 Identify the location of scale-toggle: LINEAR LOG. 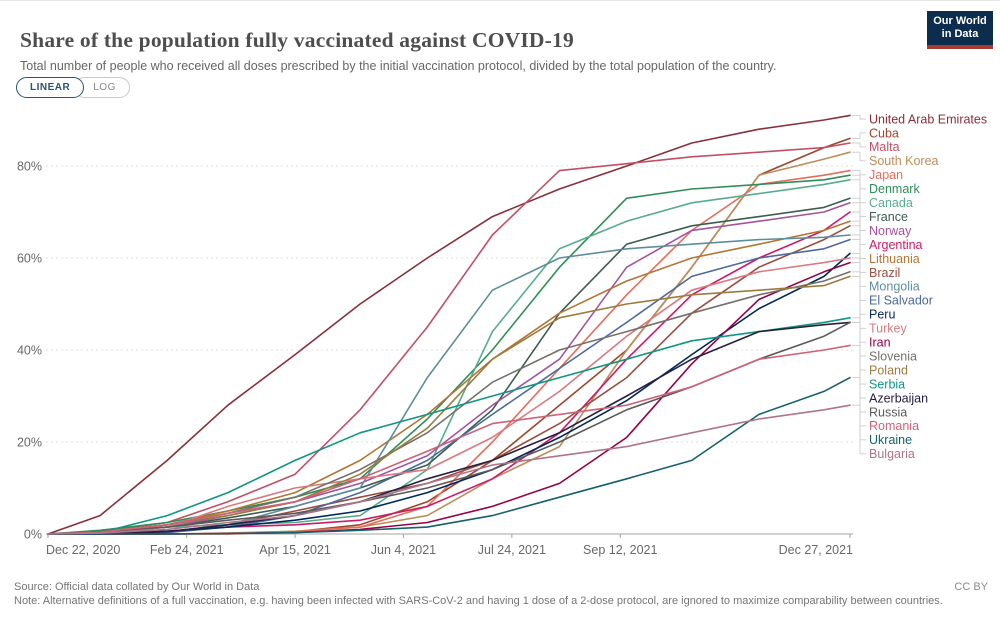
(73, 87).